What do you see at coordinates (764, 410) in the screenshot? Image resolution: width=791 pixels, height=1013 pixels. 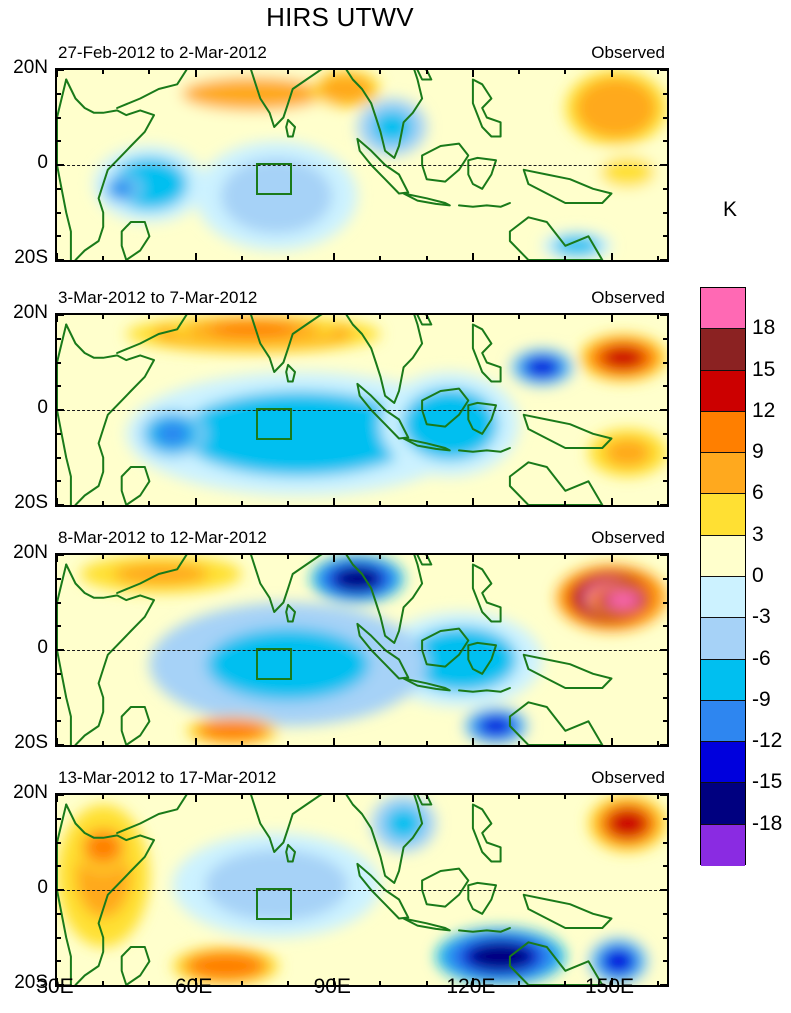 I see `colorbar-tick-label: 12` at bounding box center [764, 410].